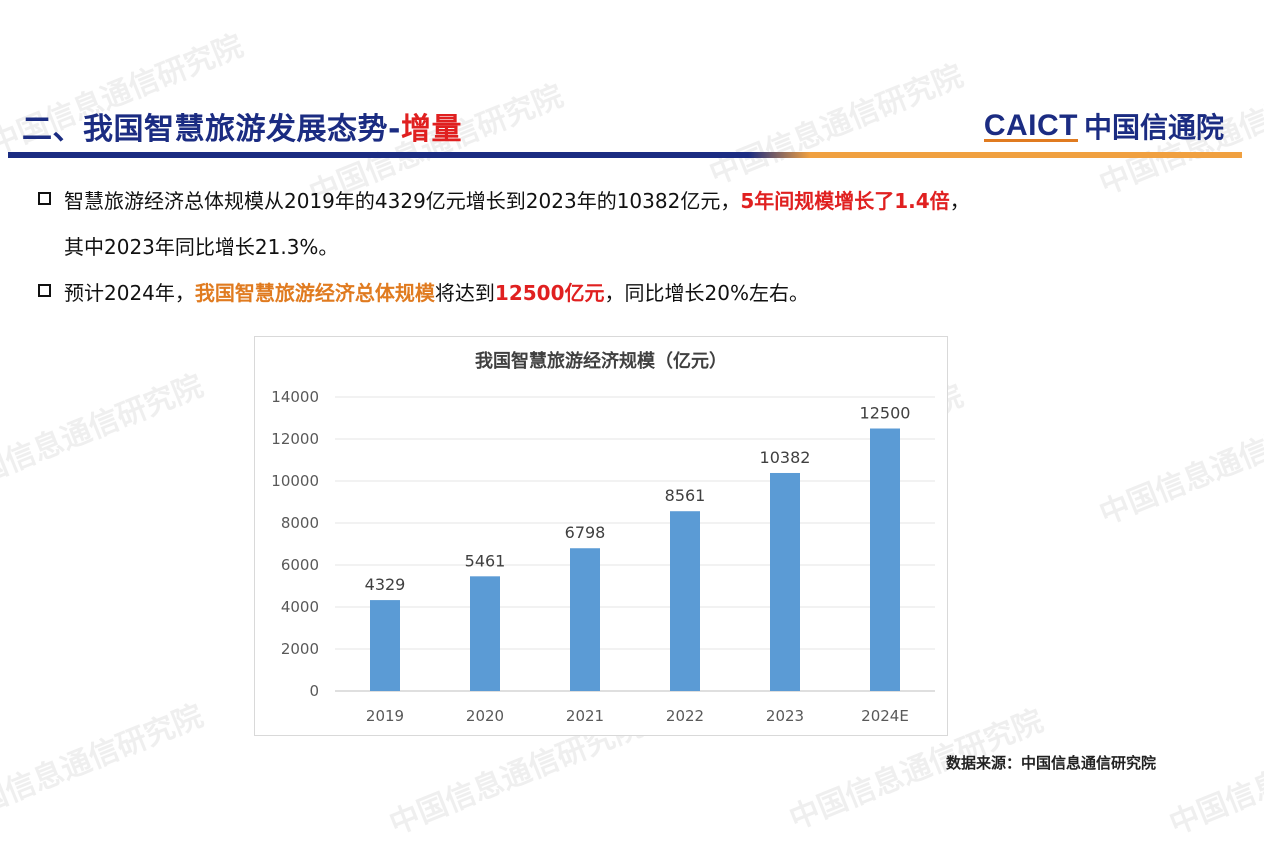  What do you see at coordinates (295, 397) in the screenshot?
I see `y-tick-label: 14000` at bounding box center [295, 397].